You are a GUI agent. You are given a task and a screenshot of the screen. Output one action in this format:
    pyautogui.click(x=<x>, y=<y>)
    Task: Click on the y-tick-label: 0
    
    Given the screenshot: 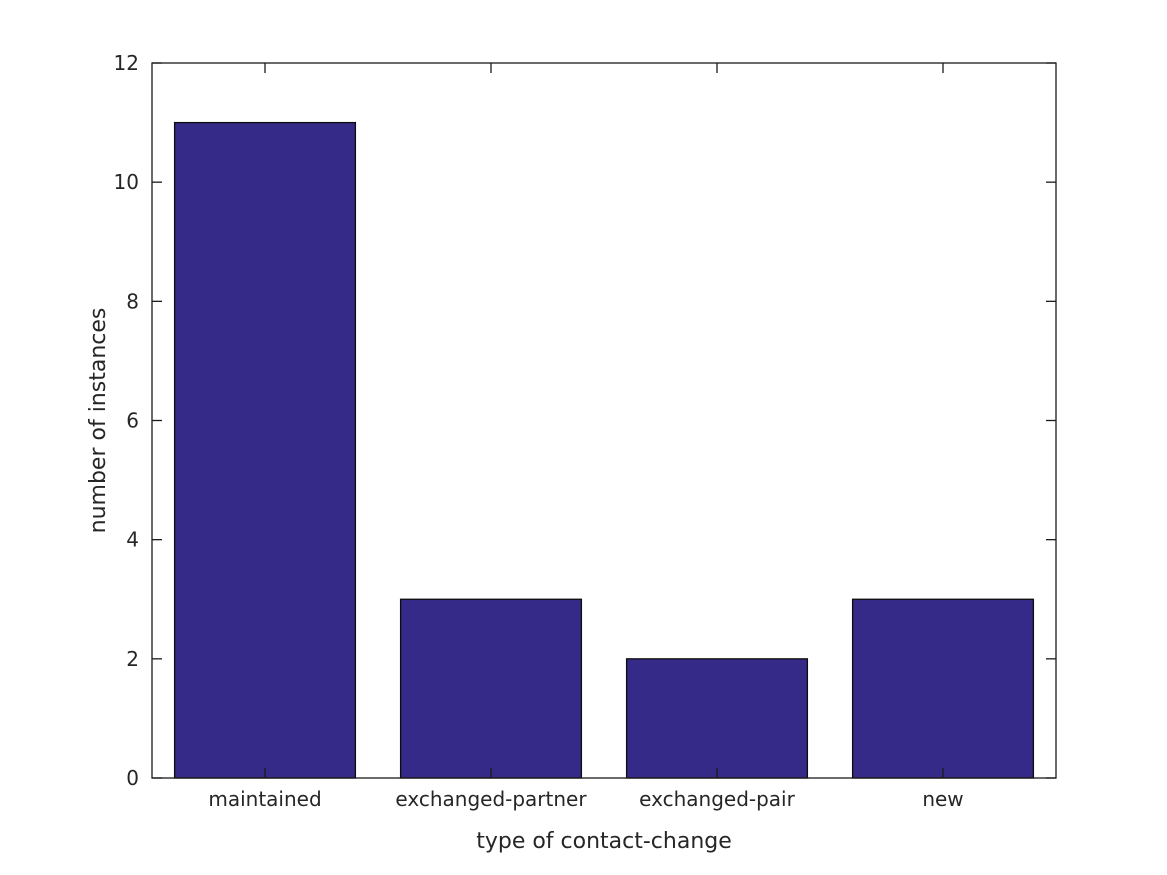 What is the action you would take?
    pyautogui.click(x=132, y=778)
    